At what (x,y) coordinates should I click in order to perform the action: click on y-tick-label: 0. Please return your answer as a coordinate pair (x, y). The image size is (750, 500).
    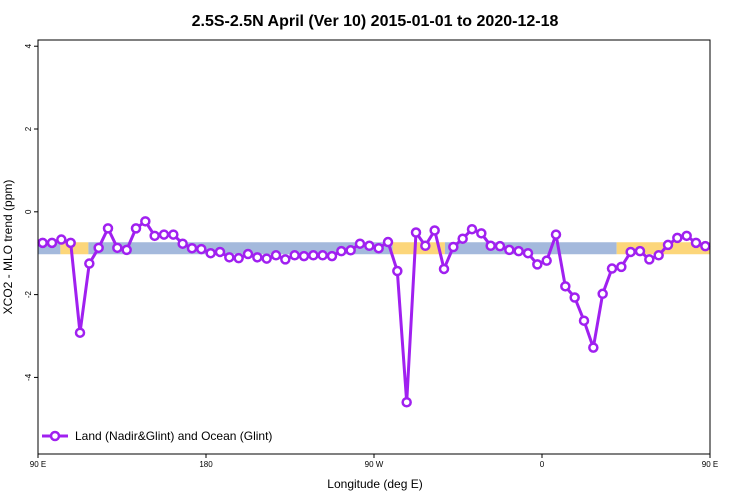
    Looking at the image, I should click on (28, 211).